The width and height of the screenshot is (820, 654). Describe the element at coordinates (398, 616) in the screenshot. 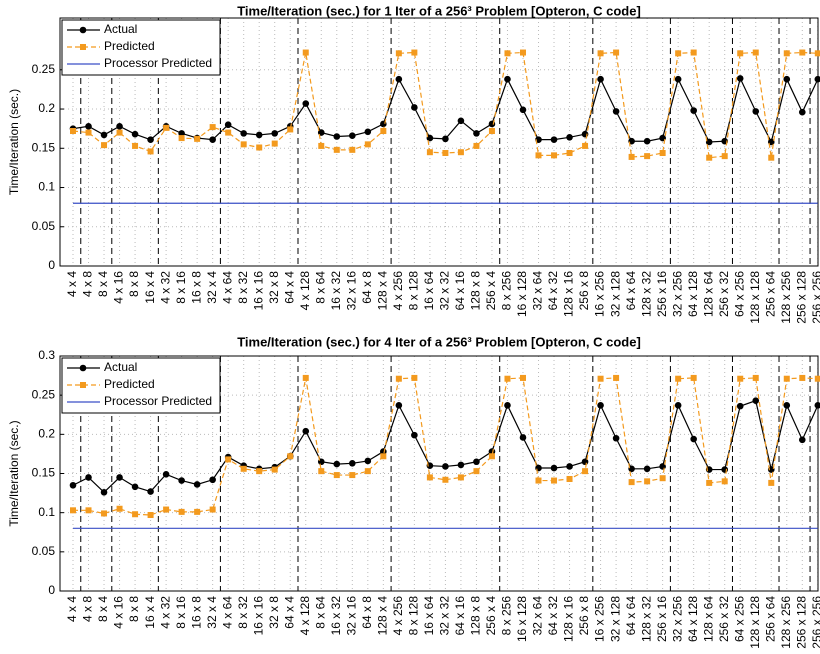

I see `x-tick-label: 4 x 256` at that location.